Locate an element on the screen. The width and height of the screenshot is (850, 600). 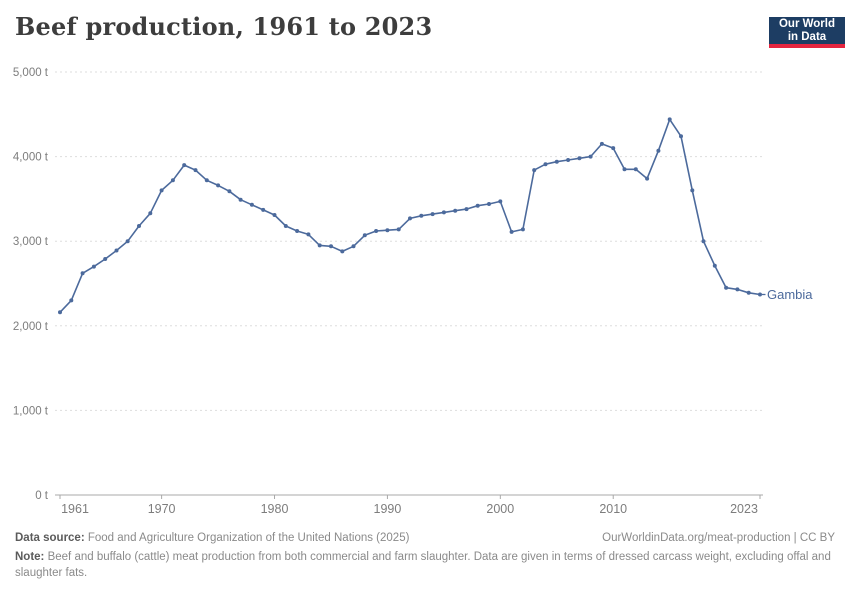
x-tick-label: 1970 is located at coordinates (162, 509).